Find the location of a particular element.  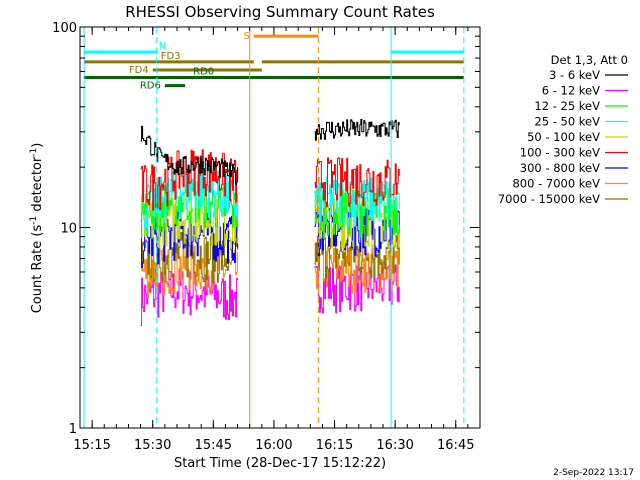

x-tick-label-2: 15:45 is located at coordinates (213, 445).